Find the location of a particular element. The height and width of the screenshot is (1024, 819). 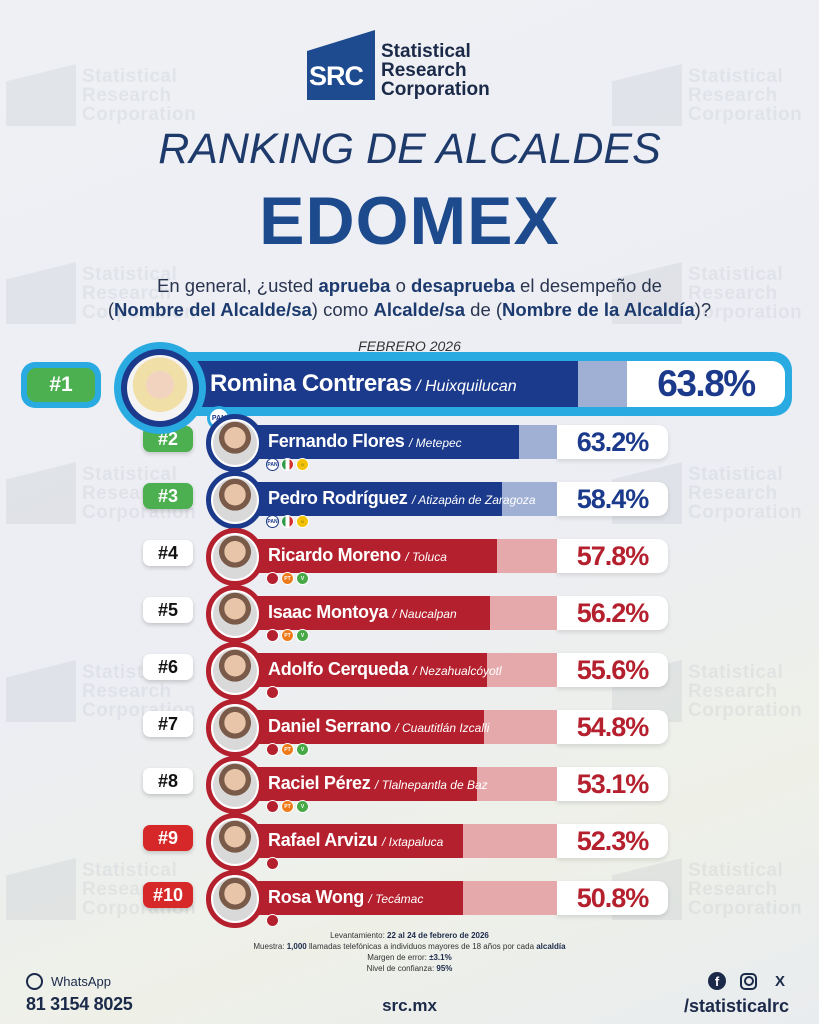

ranking-row-10: #10 Rosa Wong / Tecámac 50.8% is located at coordinates (409, 899).